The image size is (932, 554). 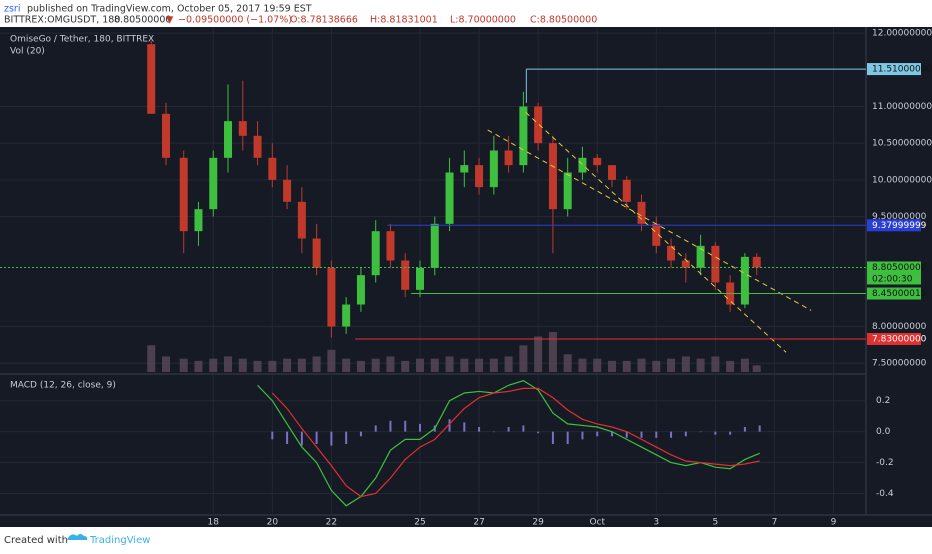 What do you see at coordinates (885, 494) in the screenshot?
I see `y-tick-label: -0.4` at bounding box center [885, 494].